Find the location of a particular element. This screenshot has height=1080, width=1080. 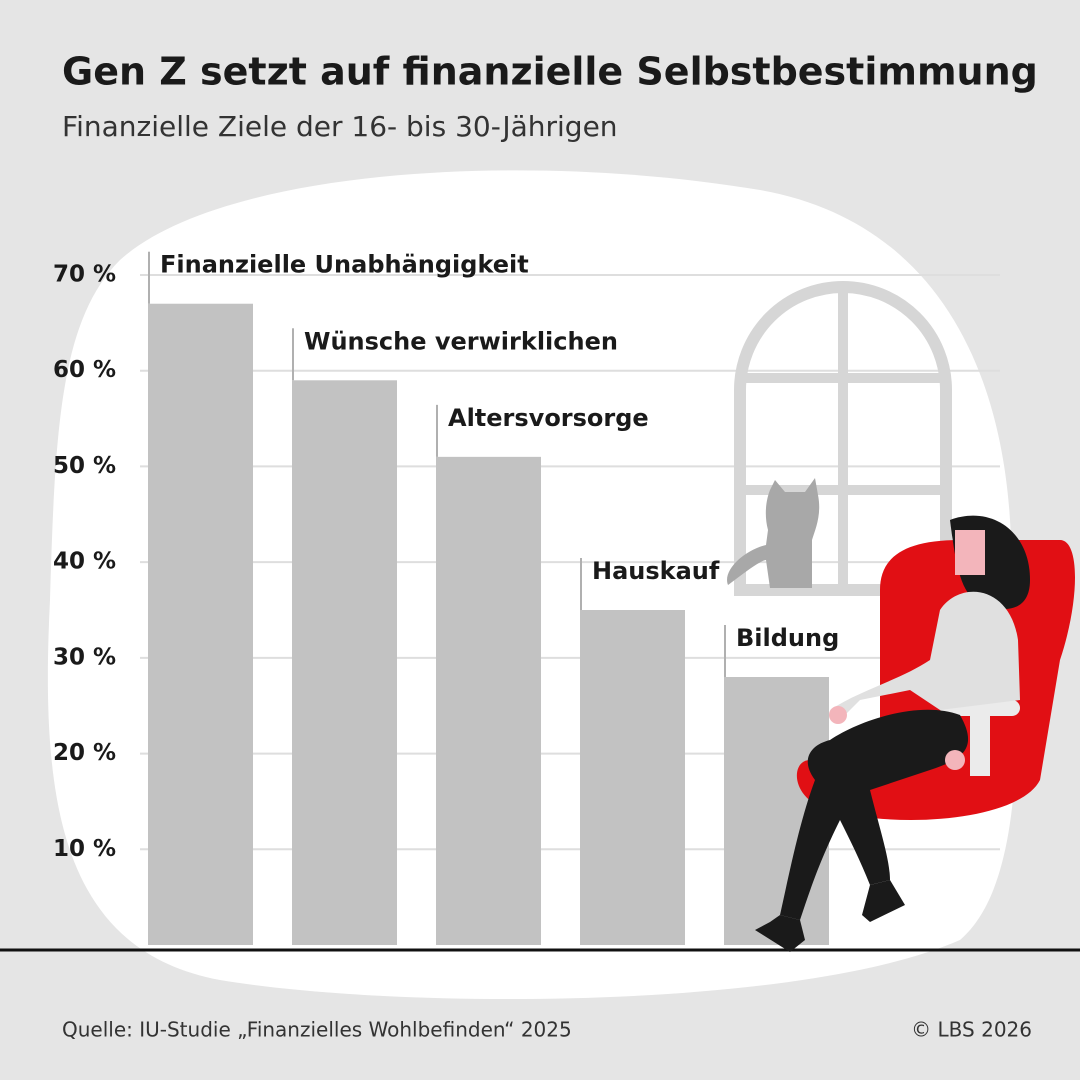

y-tick-label: 20 % is located at coordinates (84, 753).